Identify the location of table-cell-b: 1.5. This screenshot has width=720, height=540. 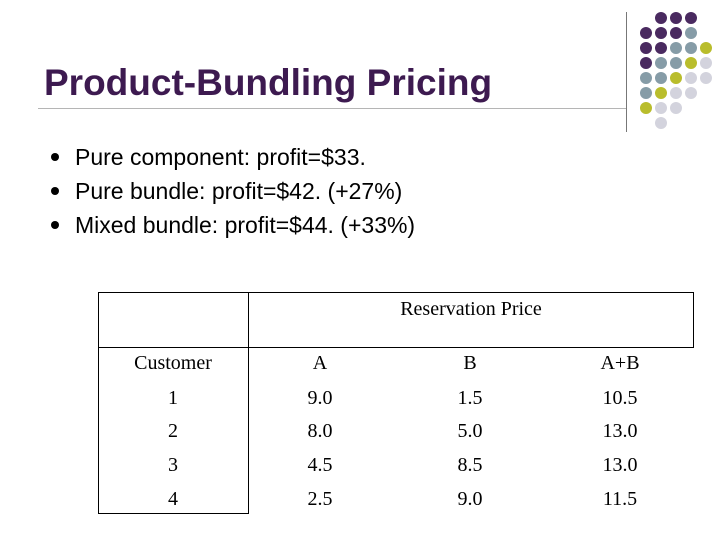
(470, 398).